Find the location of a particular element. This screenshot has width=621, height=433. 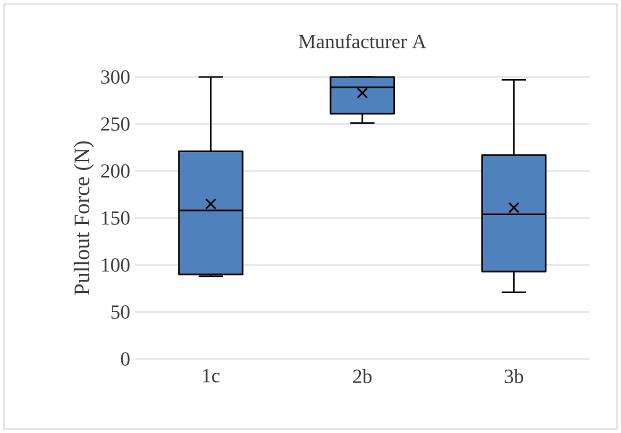

y-tick-label: 250 is located at coordinates (115, 124).